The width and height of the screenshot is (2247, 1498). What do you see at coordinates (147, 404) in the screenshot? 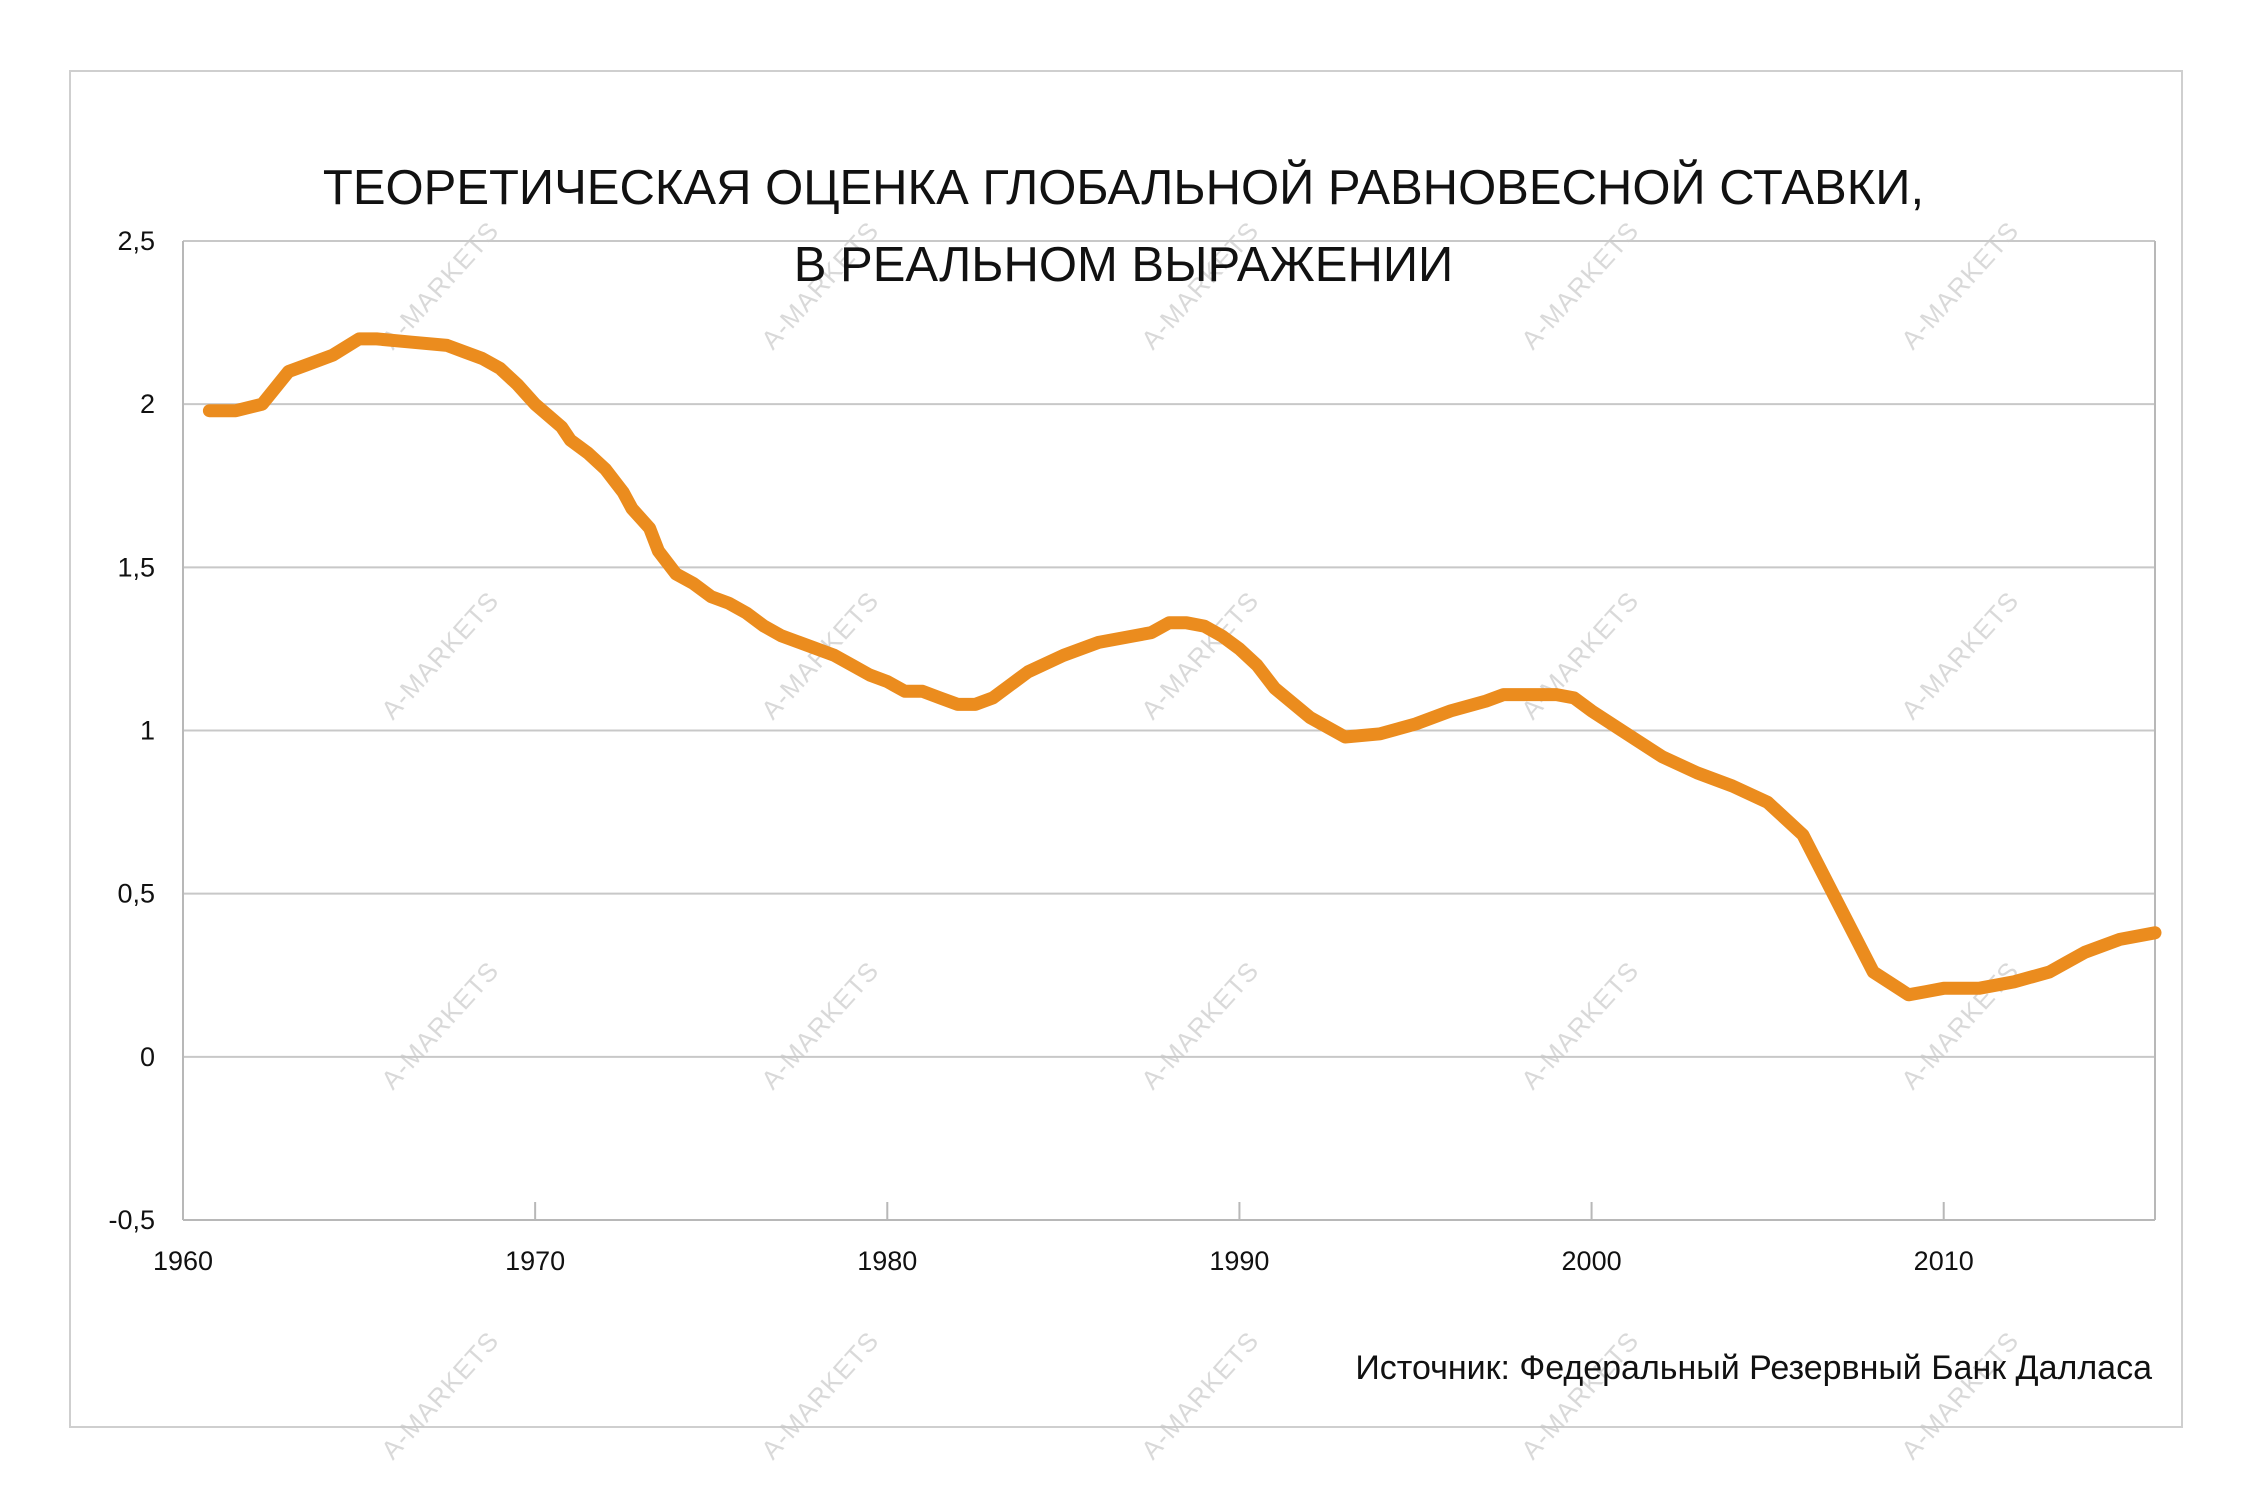
I see `y-tick-label: 2` at bounding box center [147, 404].